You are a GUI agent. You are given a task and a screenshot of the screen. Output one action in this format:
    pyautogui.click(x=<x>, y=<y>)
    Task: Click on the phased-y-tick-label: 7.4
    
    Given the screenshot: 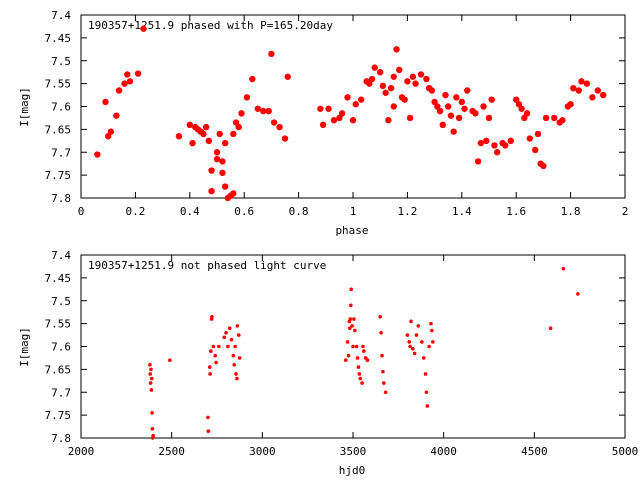 What is the action you would take?
    pyautogui.click(x=61, y=15)
    